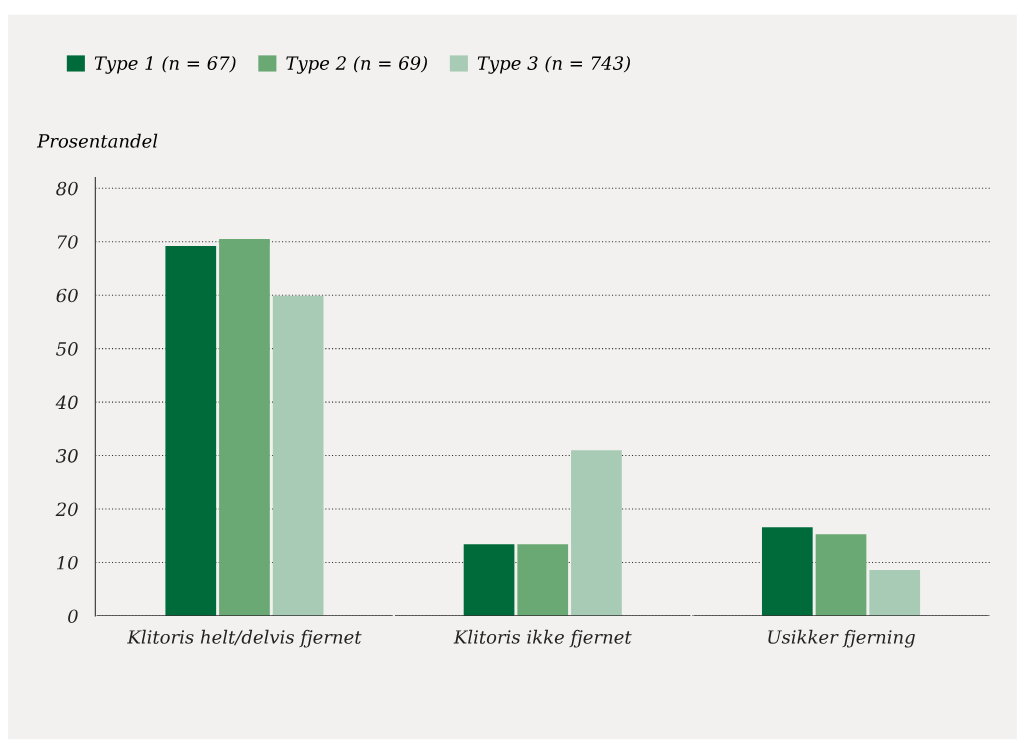  Describe the element at coordinates (66, 456) in the screenshot. I see `y-tick-label: 30` at that location.